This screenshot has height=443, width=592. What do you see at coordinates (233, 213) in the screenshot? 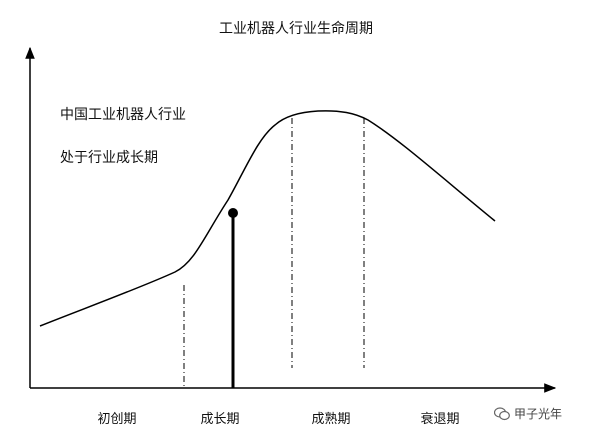
I see `current-position-dot` at bounding box center [233, 213].